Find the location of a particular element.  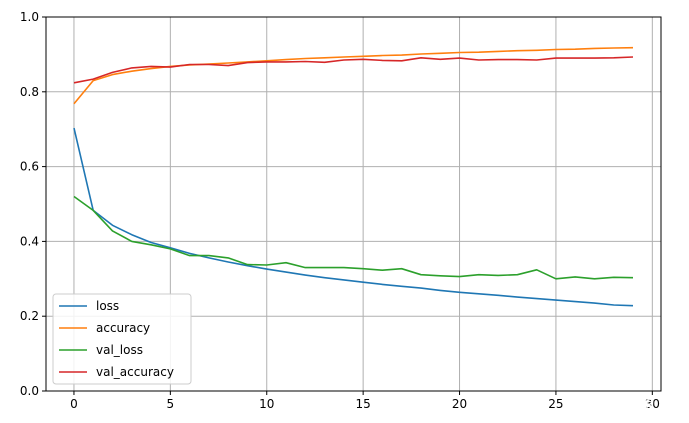

y-tick-label: 0.0 is located at coordinates (29, 391).